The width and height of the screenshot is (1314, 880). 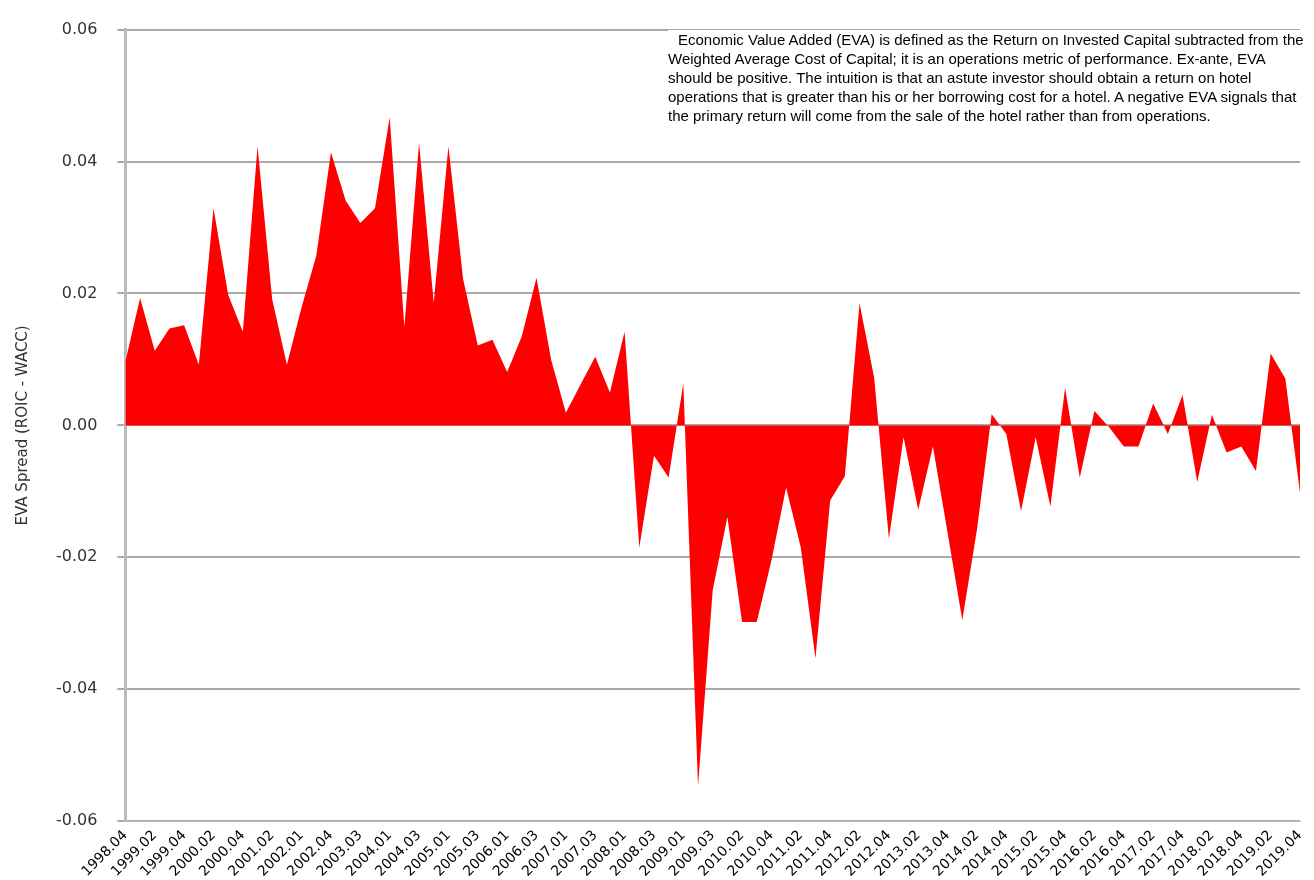 What do you see at coordinates (21, 425) in the screenshot?
I see `y-axis-title: EVA Spread (ROIC - WACC)` at bounding box center [21, 425].